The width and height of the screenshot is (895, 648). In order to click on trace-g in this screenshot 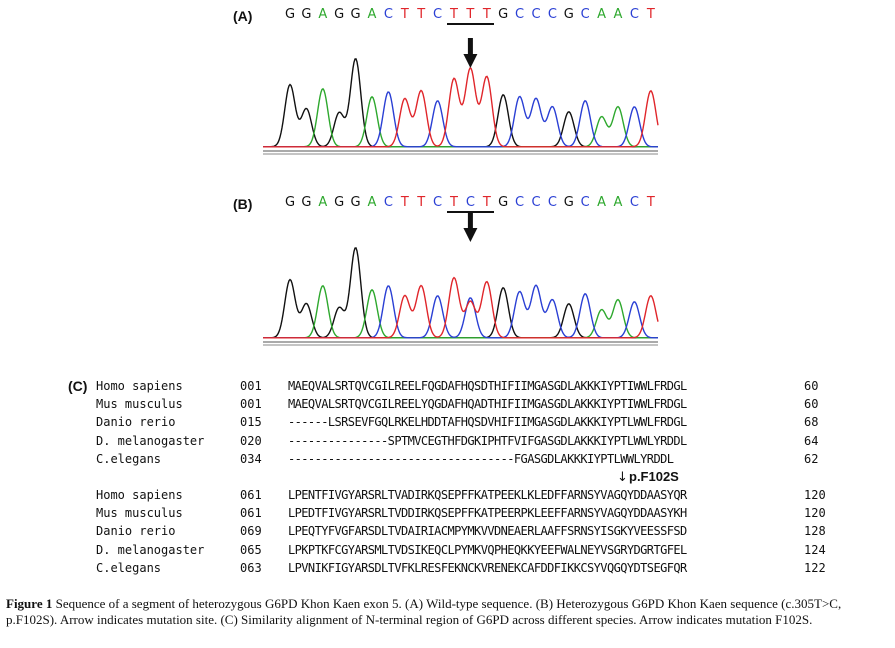, I will do `click(460, 293)`.